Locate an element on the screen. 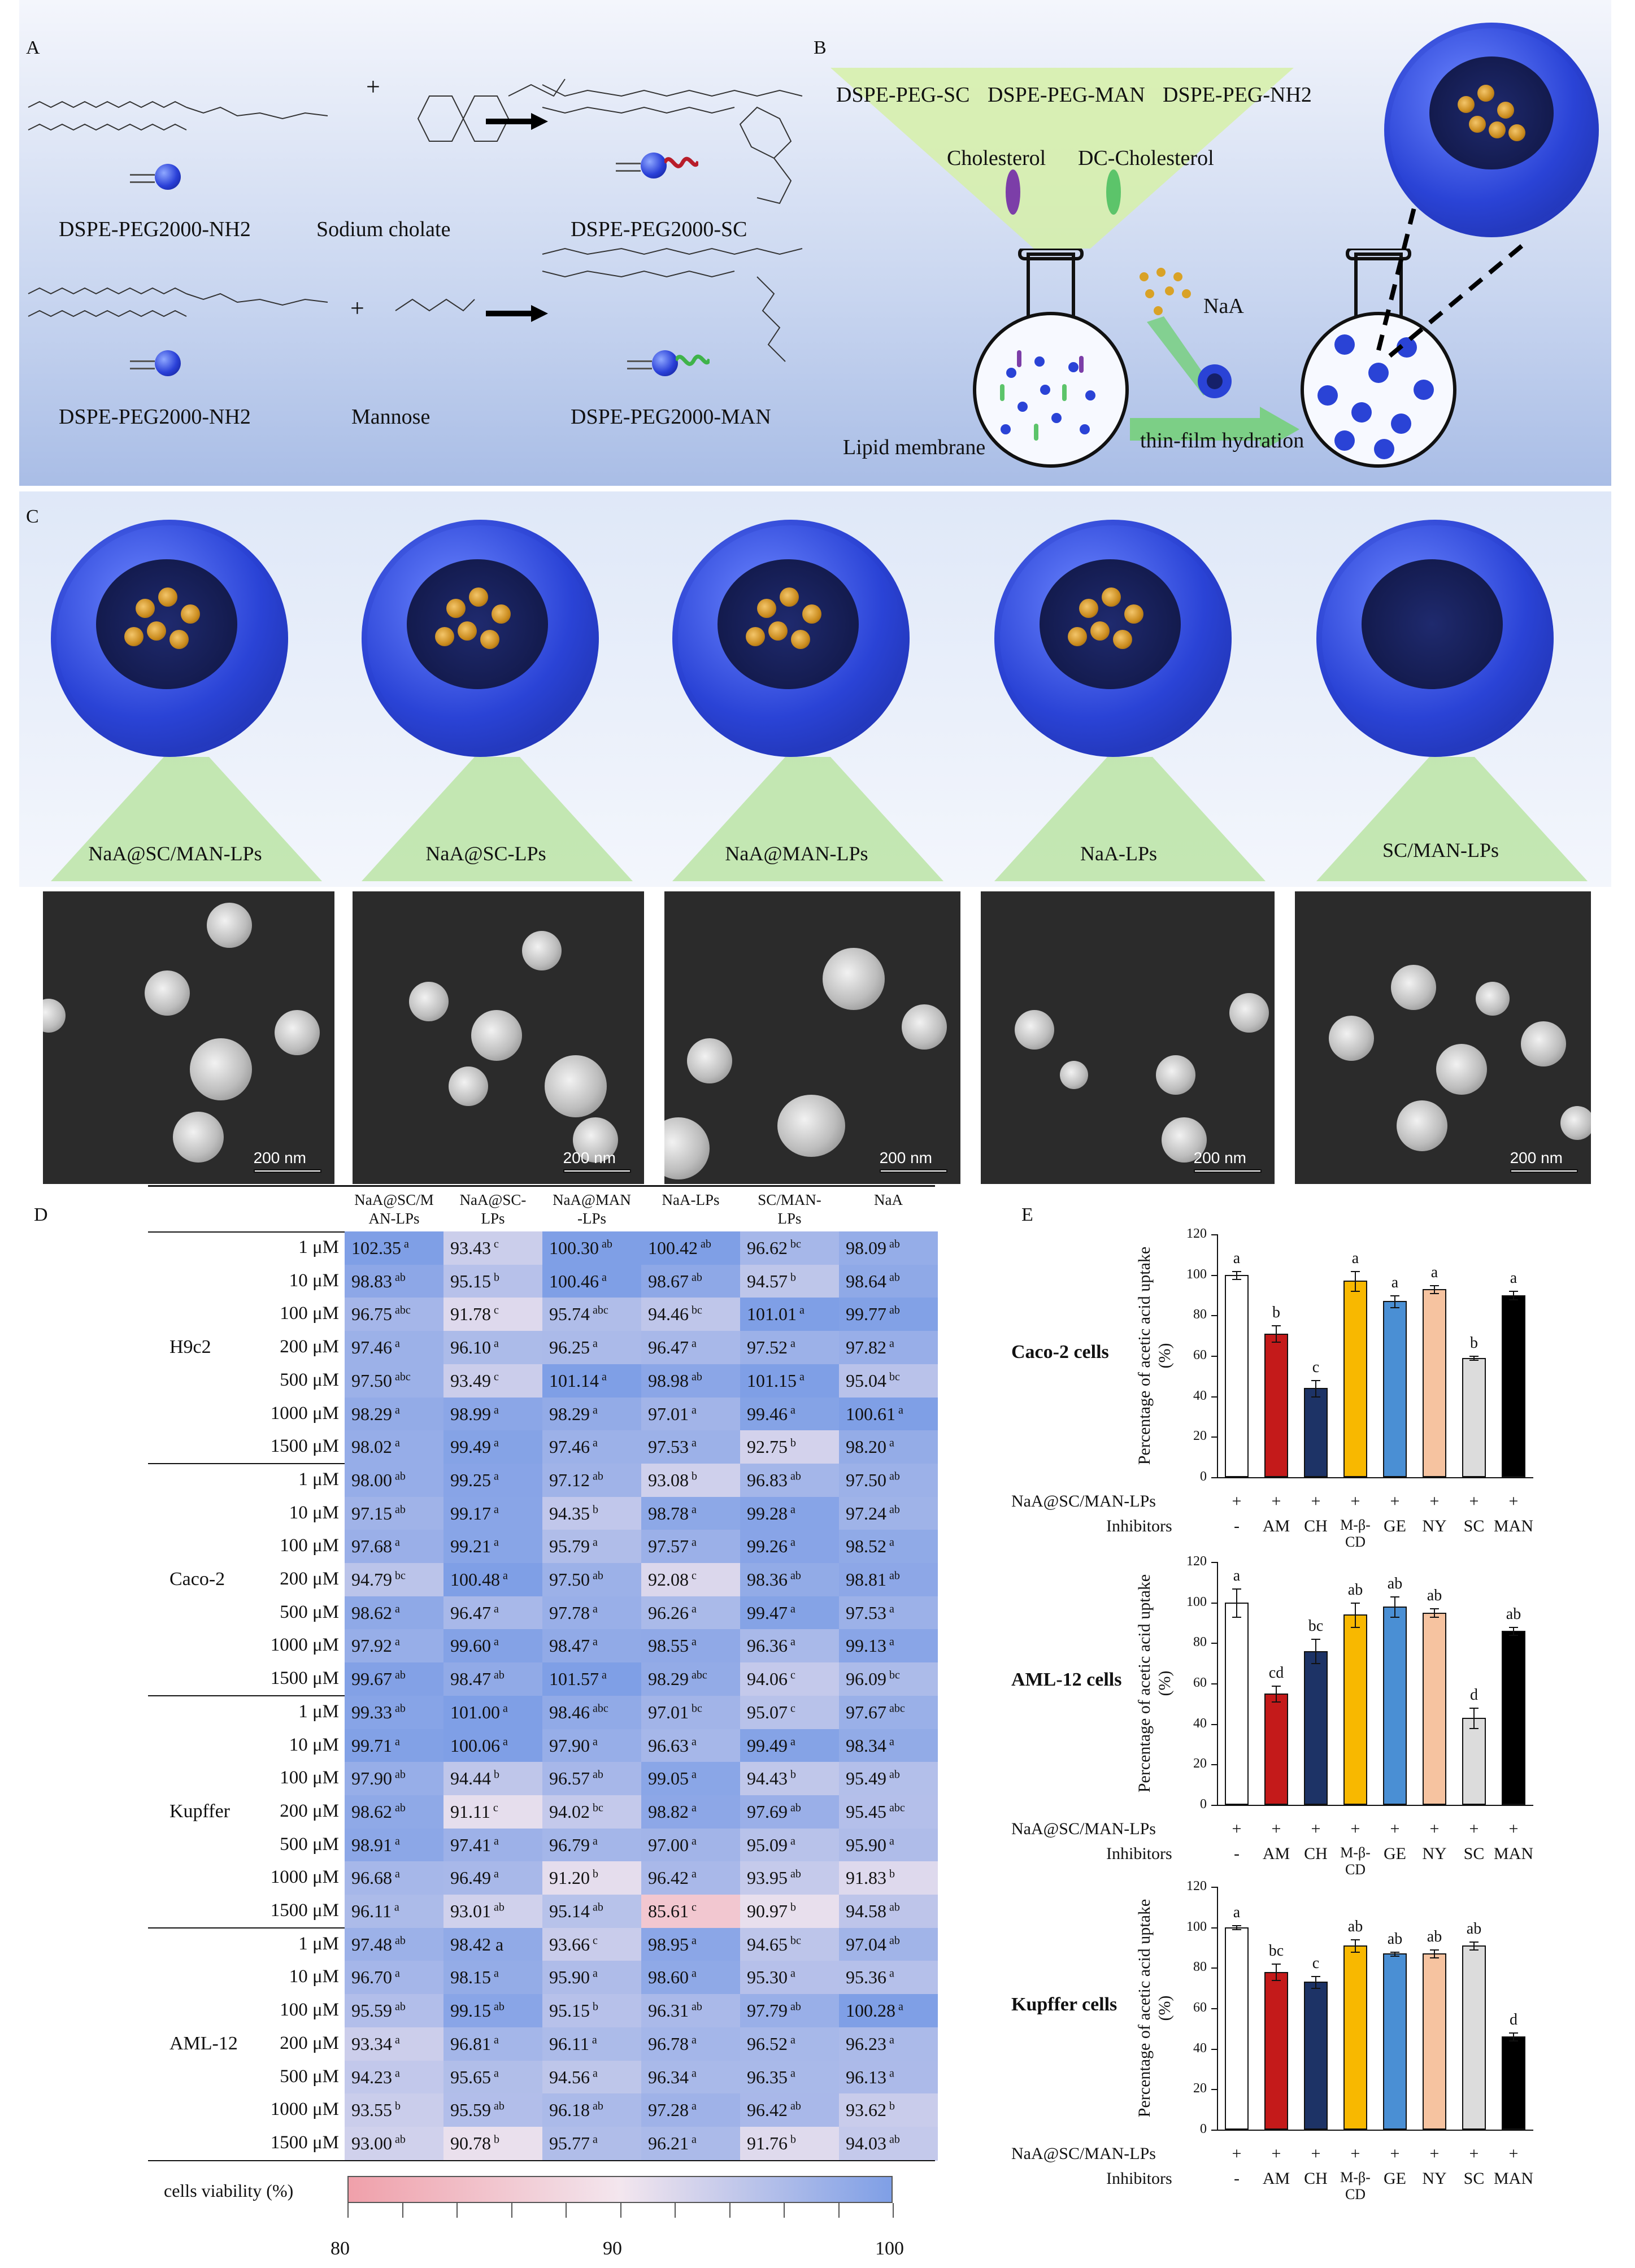  y-axis is located at coordinates (1218, 1683).